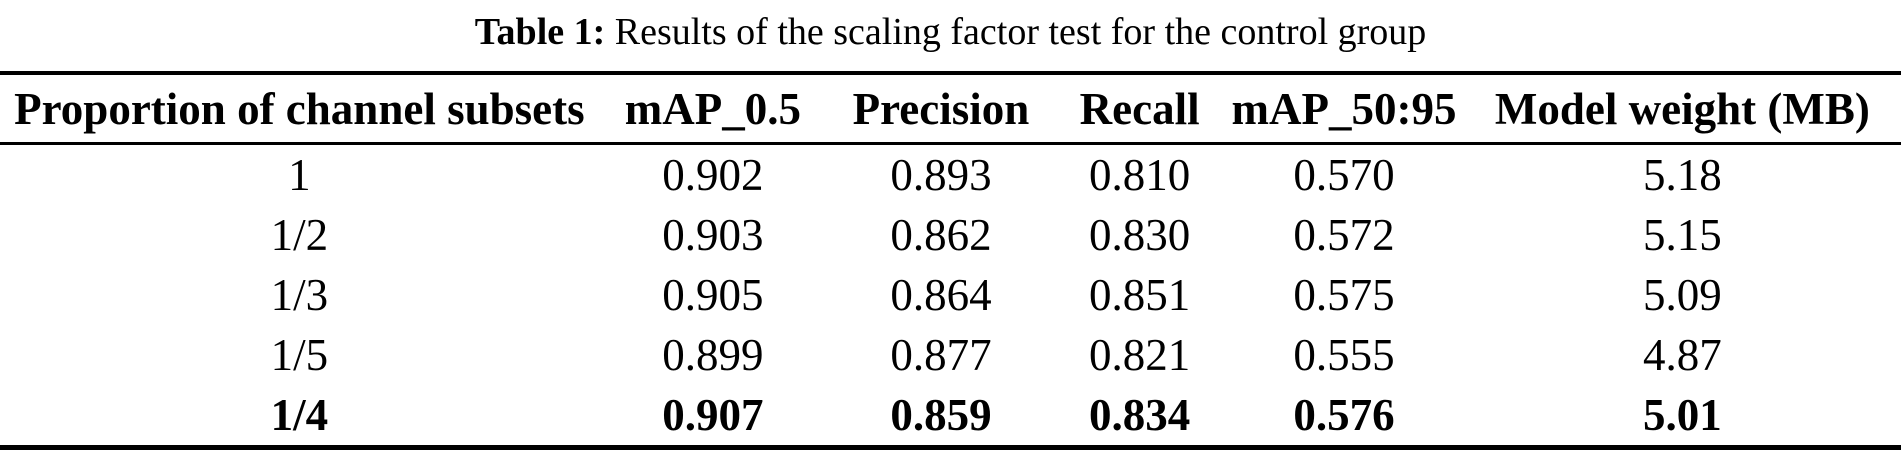 The height and width of the screenshot is (457, 1901). Describe the element at coordinates (299, 295) in the screenshot. I see `cell-proportion: 1/3` at that location.